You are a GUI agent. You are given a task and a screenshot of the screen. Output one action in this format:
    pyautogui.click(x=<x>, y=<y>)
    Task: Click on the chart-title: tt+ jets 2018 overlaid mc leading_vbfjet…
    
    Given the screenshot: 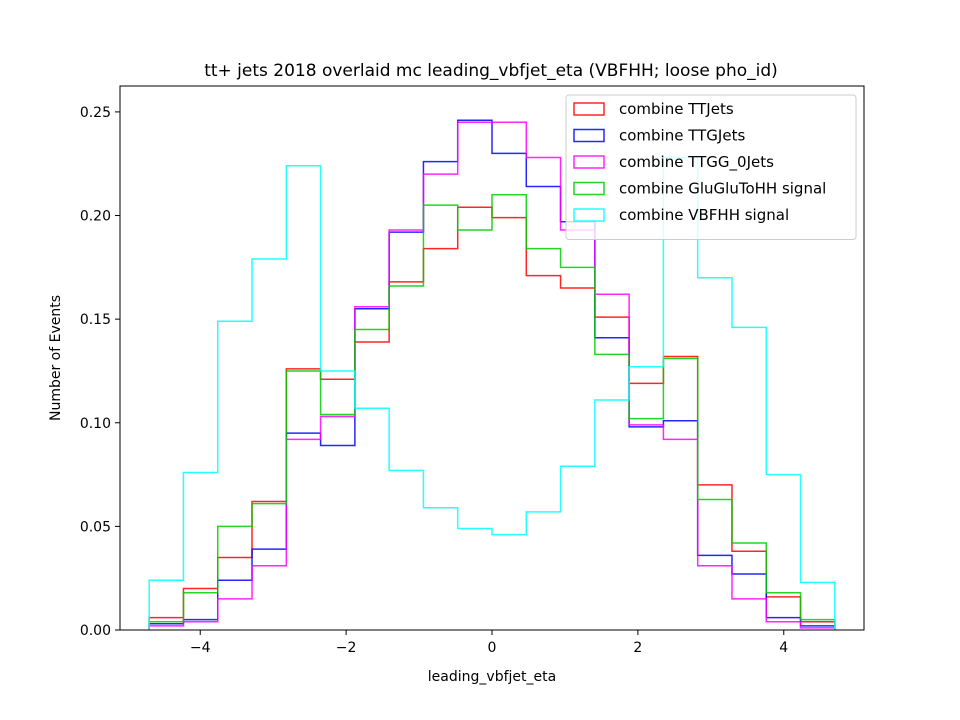 What is the action you would take?
    pyautogui.click(x=491, y=71)
    